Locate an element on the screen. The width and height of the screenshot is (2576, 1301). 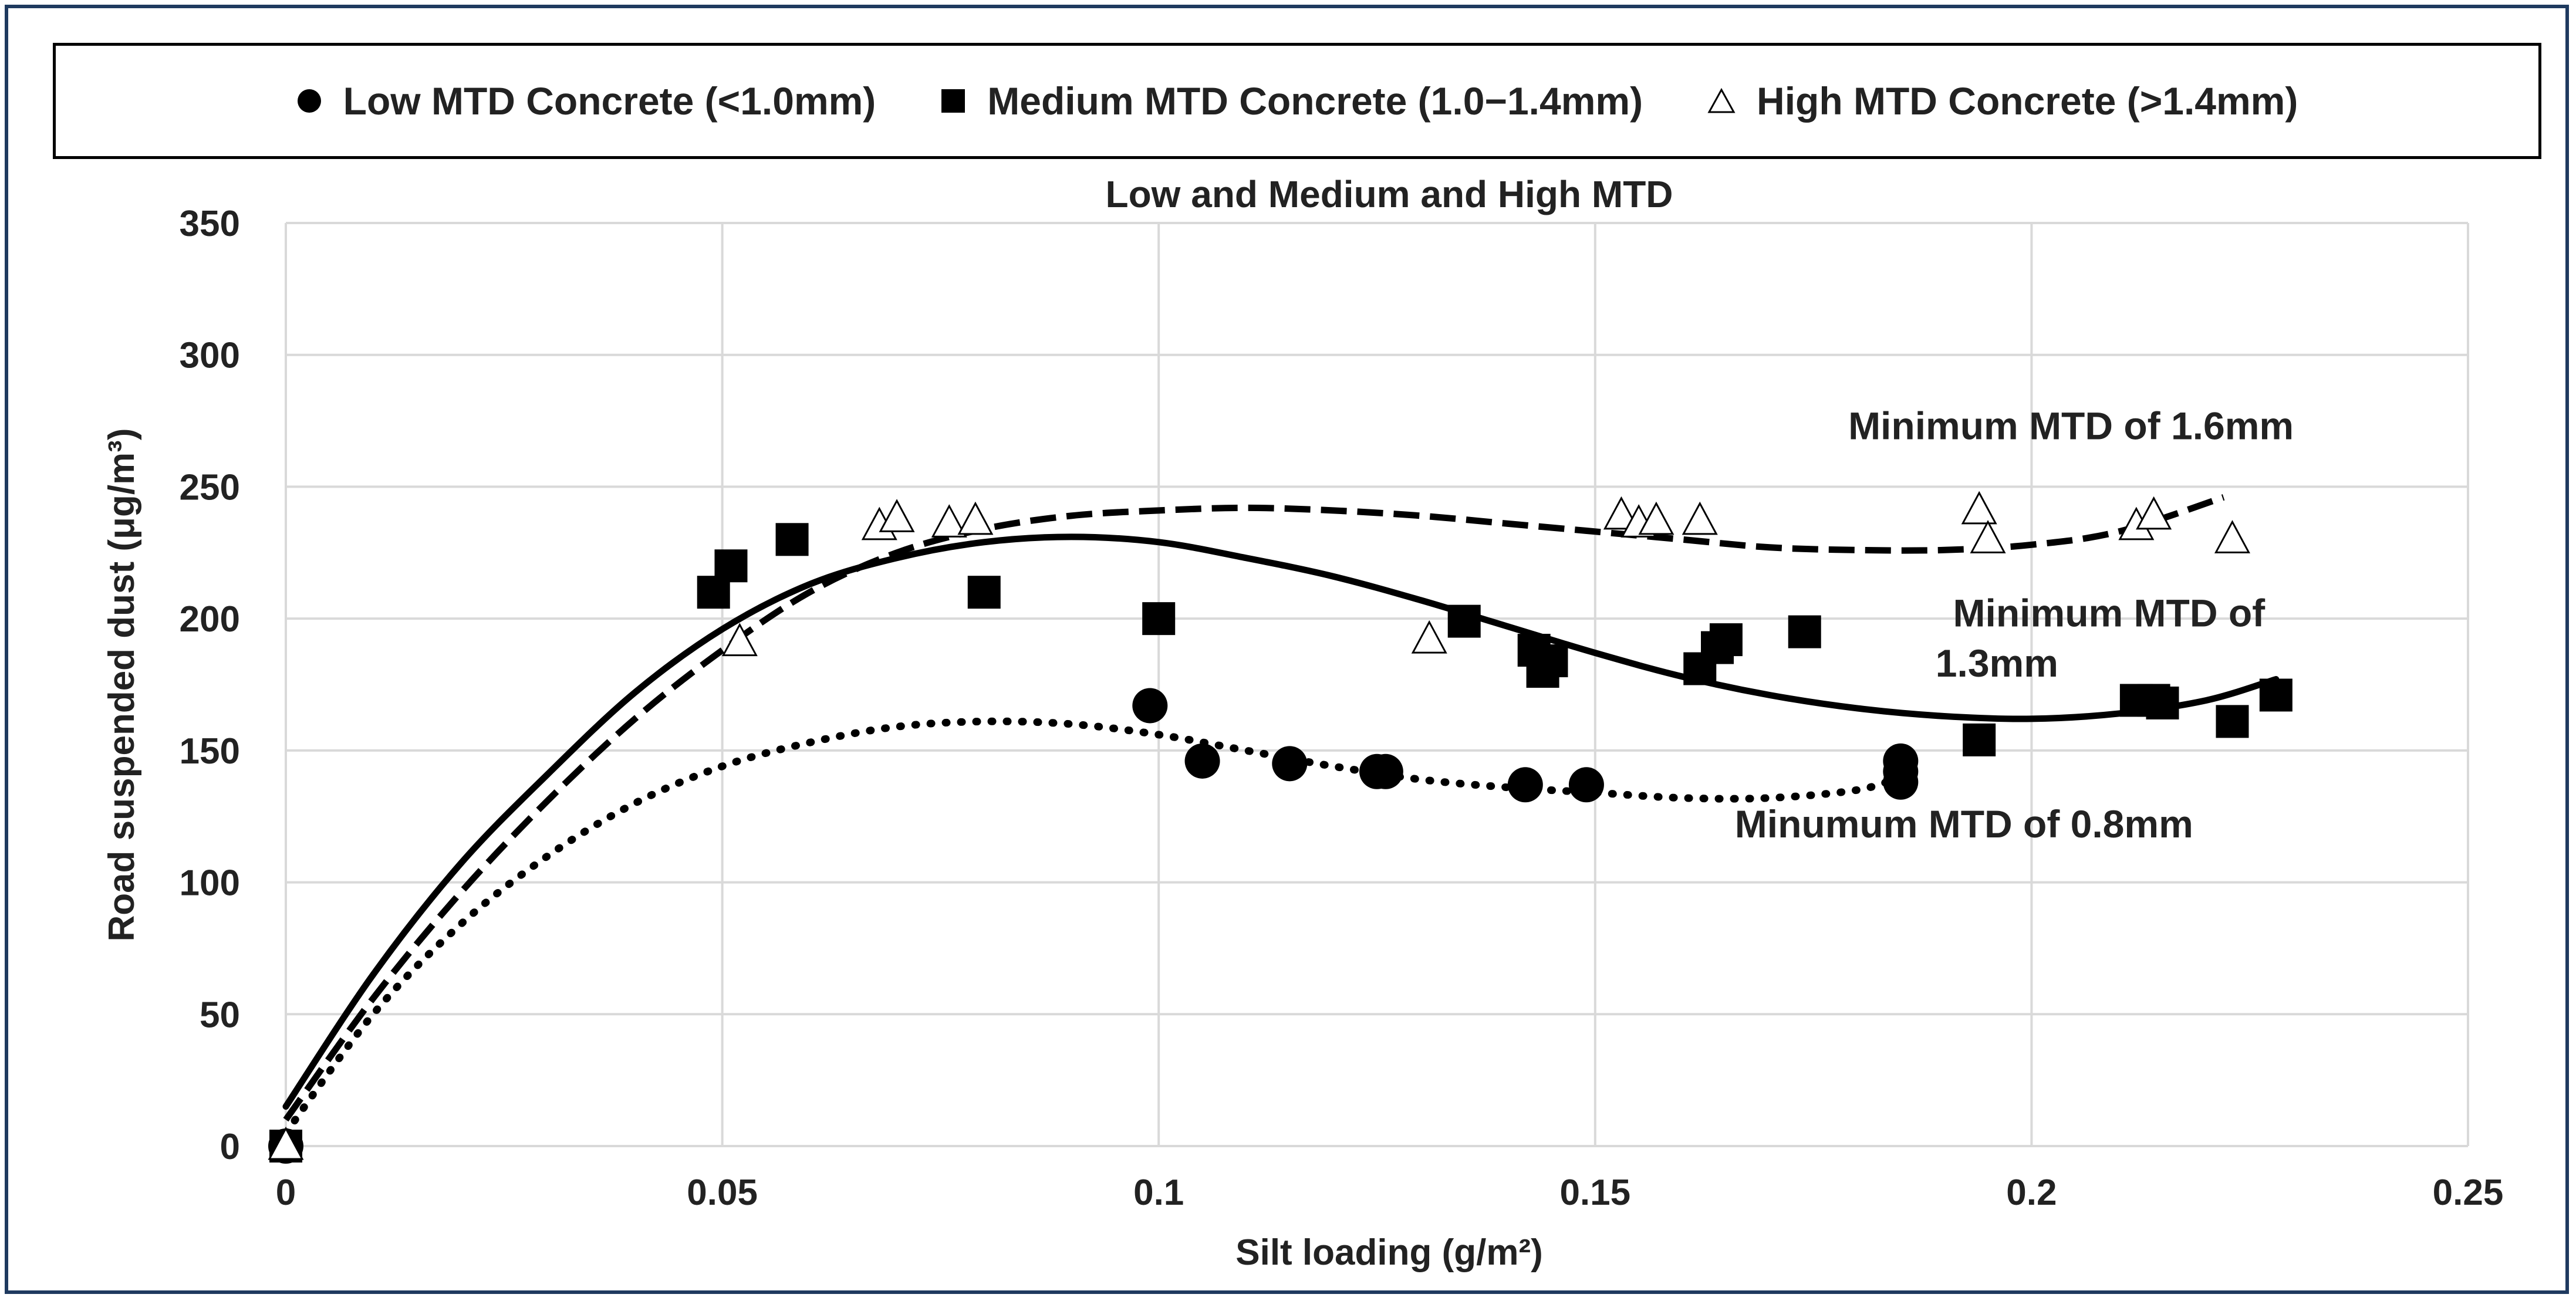
triangle-marker-icon is located at coordinates (1721, 100).